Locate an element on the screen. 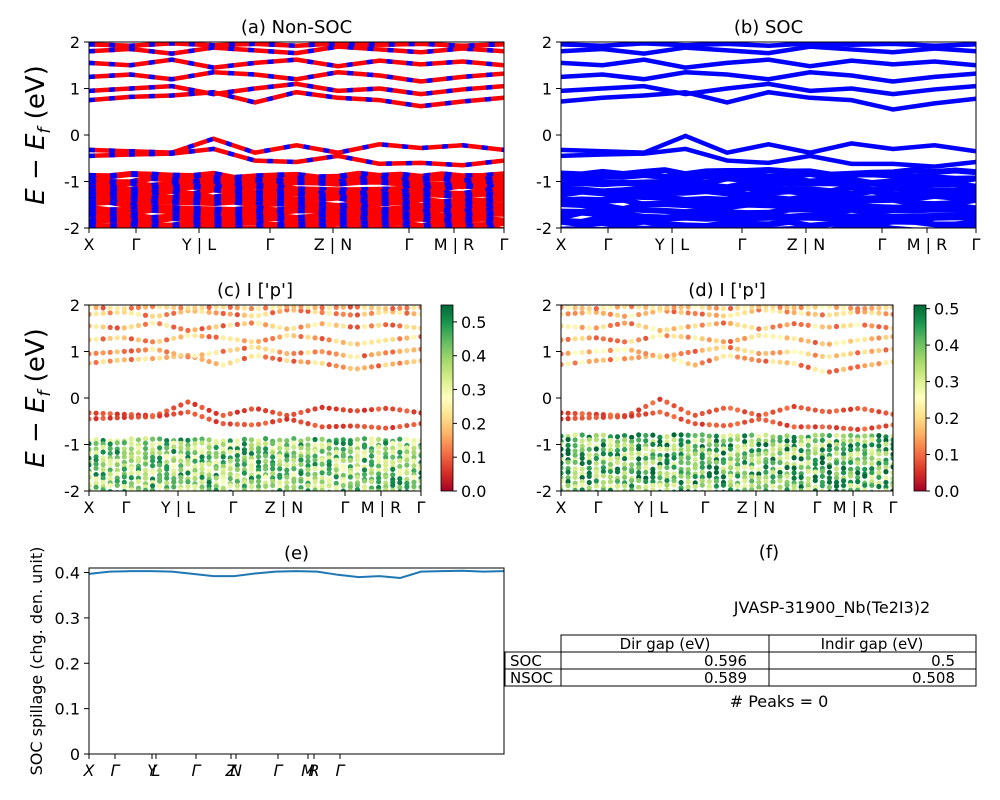 The width and height of the screenshot is (1000, 800). ytick-label: 1 is located at coordinates (547, 89).